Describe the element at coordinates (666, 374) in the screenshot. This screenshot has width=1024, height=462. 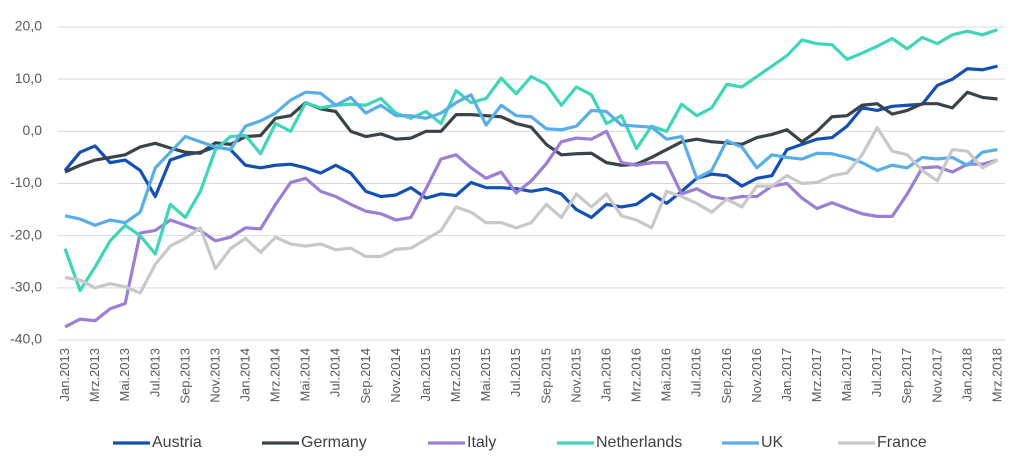
I see `x-tick-label: Mai.2016` at that location.